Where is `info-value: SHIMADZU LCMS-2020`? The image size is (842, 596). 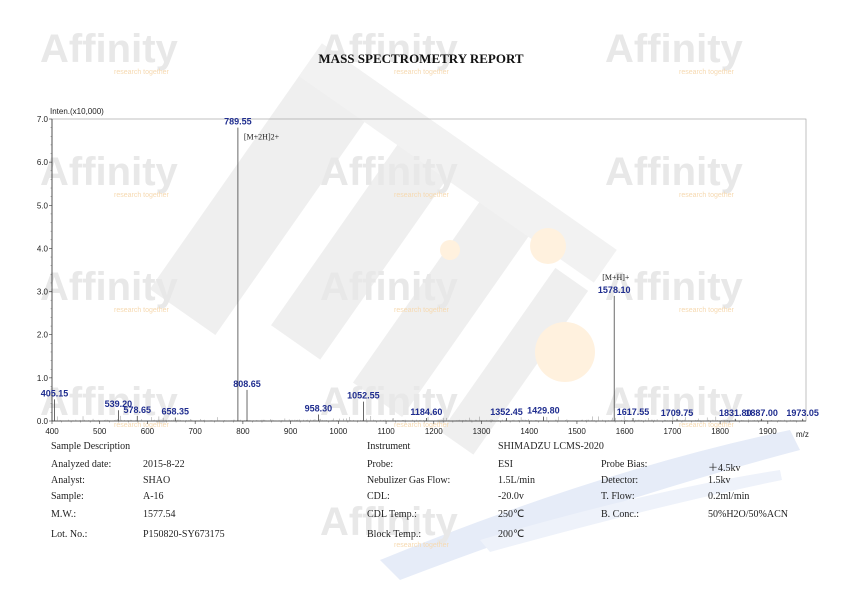
info-value: SHIMADZU LCMS-2020 is located at coordinates (551, 446).